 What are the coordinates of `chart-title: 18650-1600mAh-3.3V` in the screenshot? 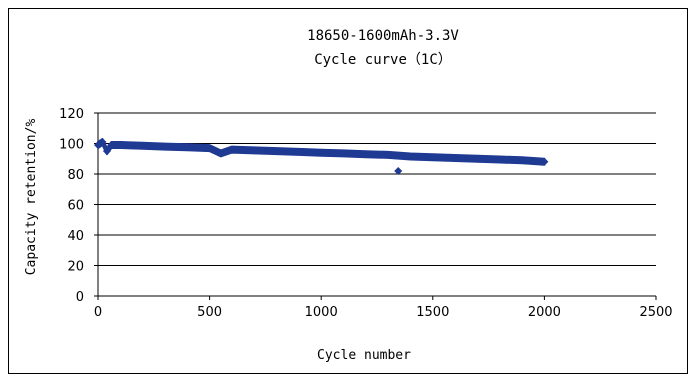 It's located at (383, 36).